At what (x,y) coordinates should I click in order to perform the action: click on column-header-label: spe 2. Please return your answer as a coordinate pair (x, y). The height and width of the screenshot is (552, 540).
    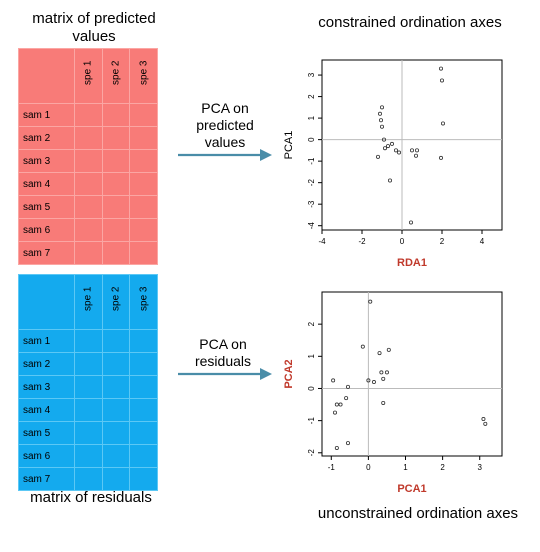
    Looking at the image, I should click on (116, 298).